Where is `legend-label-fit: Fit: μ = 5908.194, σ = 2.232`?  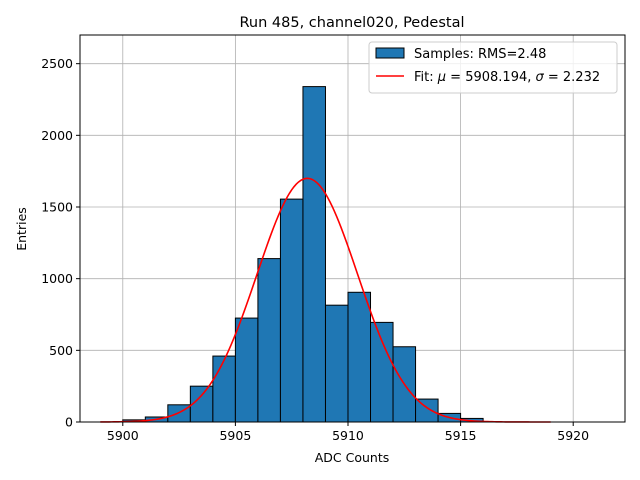
legend-label-fit: Fit: μ = 5908.194, σ = 2.232 is located at coordinates (507, 77).